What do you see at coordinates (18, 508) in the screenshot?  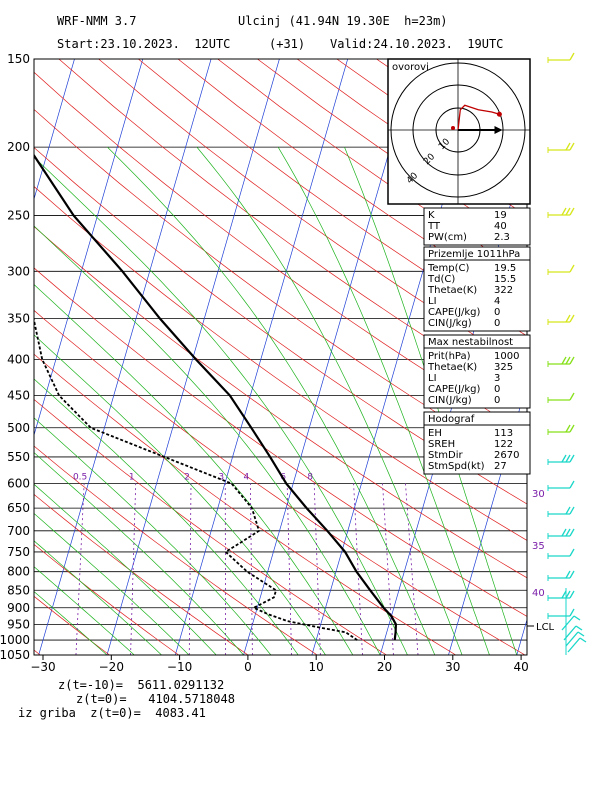 I see `pressure-tick-label: 650` at bounding box center [18, 508].